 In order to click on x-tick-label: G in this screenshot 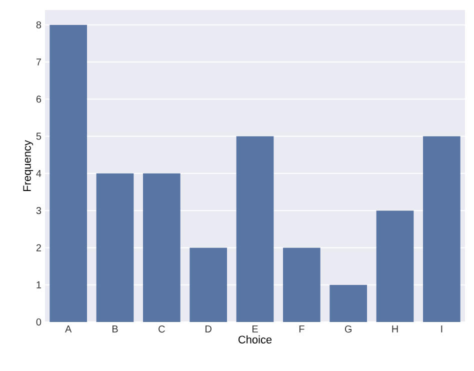, I will do `click(348, 329)`.